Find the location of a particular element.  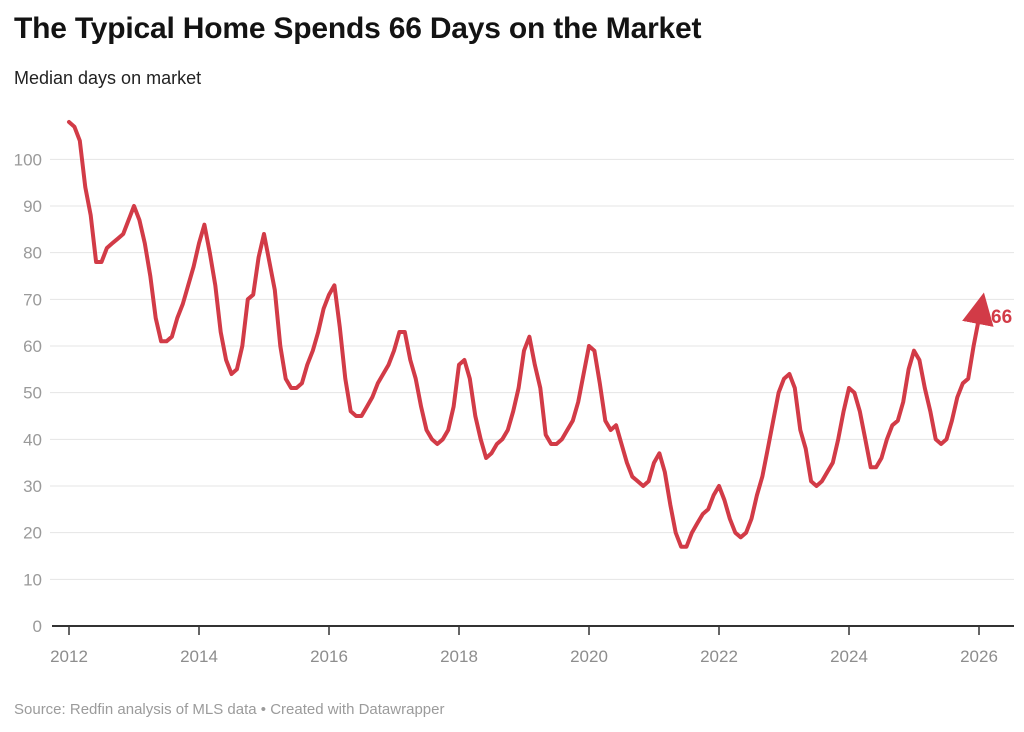

x-axis-label: 2018 is located at coordinates (459, 656).